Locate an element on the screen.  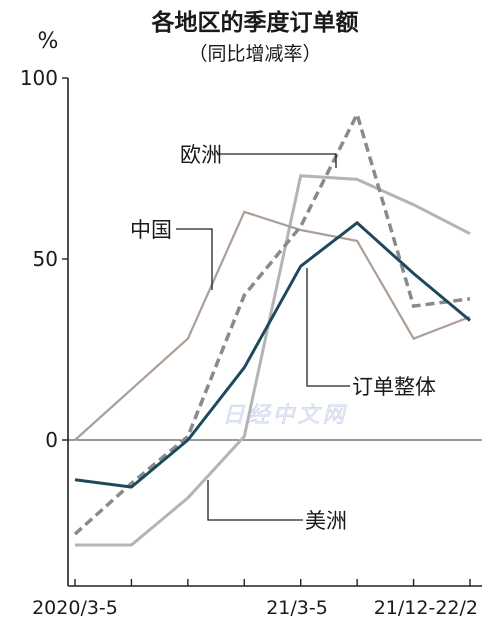
y-axis-unit: % is located at coordinates (48, 41).